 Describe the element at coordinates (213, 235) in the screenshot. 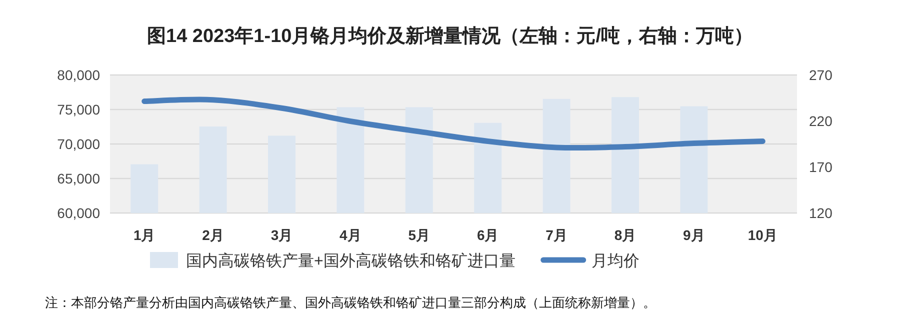

I see `x-tick-label: 2月` at that location.